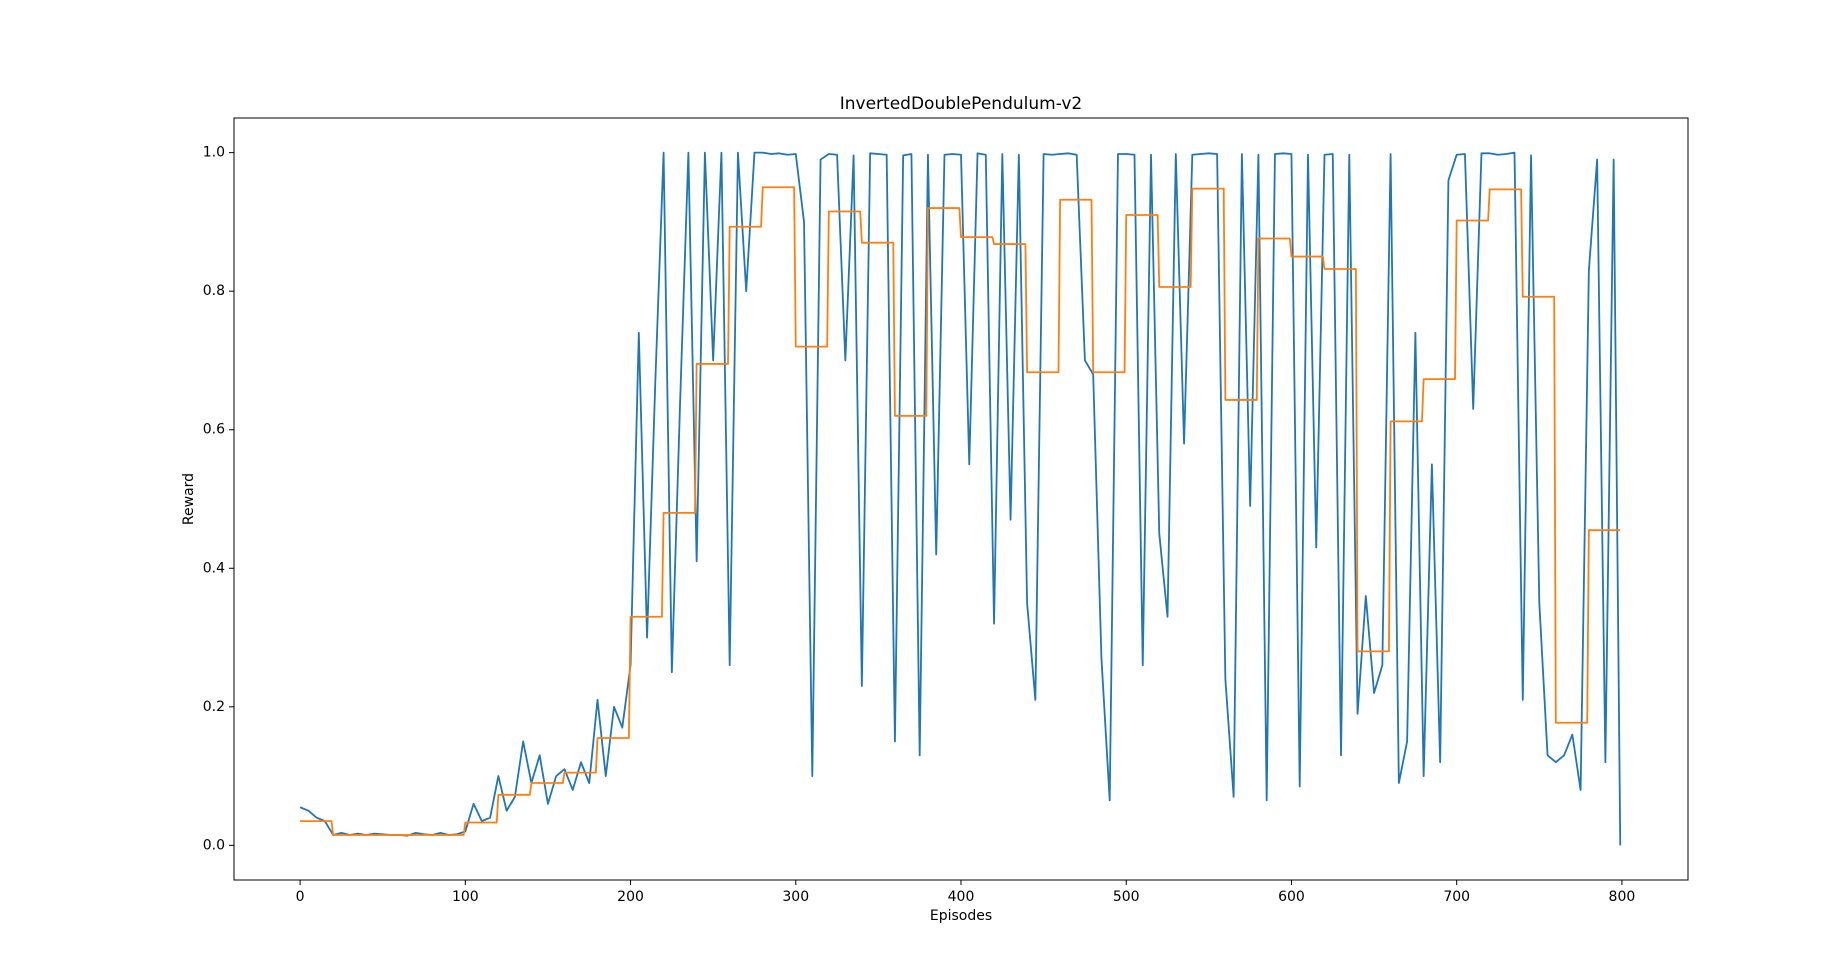 Image resolution: width=1848 pixels, height=975 pixels. Describe the element at coordinates (961, 104) in the screenshot. I see `chart-title: InvertedDoublePendulum-v2` at that location.